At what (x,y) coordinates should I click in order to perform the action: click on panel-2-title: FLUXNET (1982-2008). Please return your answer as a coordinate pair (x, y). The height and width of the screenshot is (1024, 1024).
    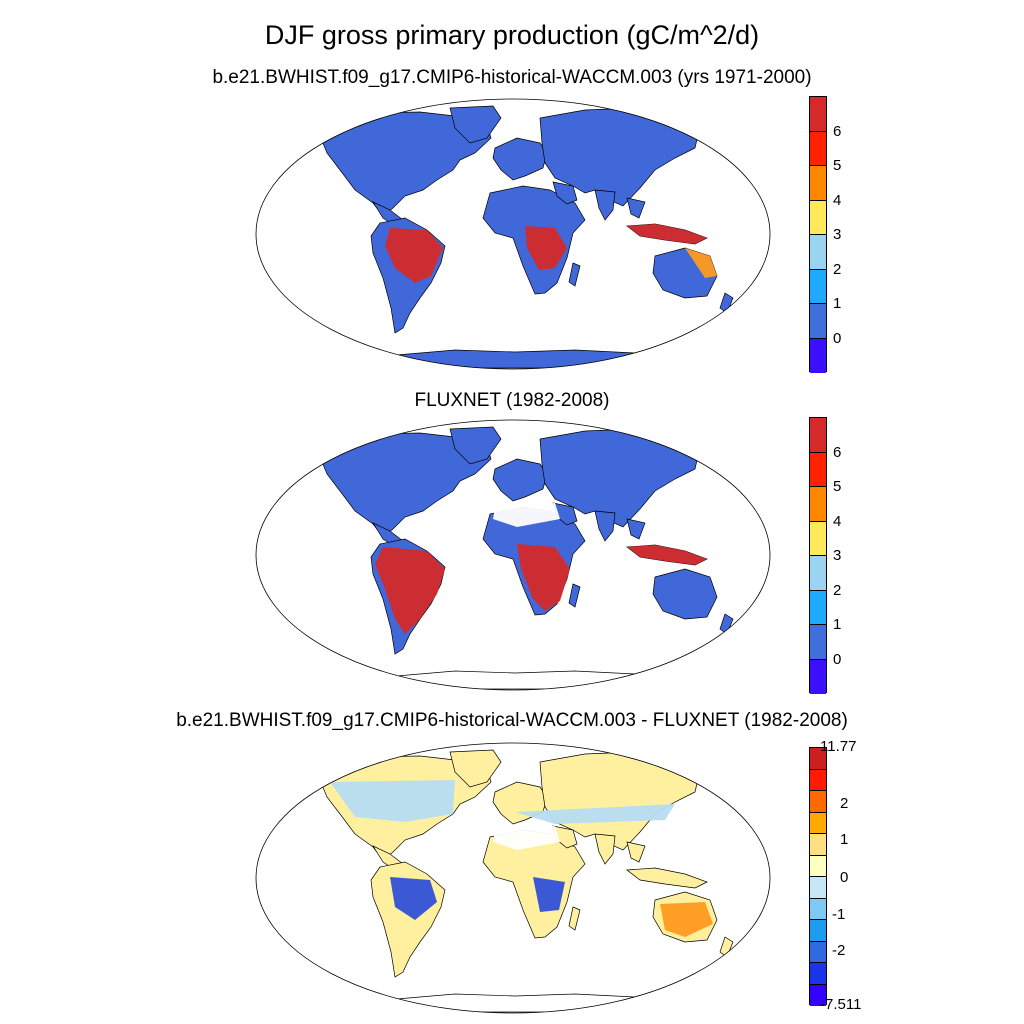
    Looking at the image, I should click on (512, 400).